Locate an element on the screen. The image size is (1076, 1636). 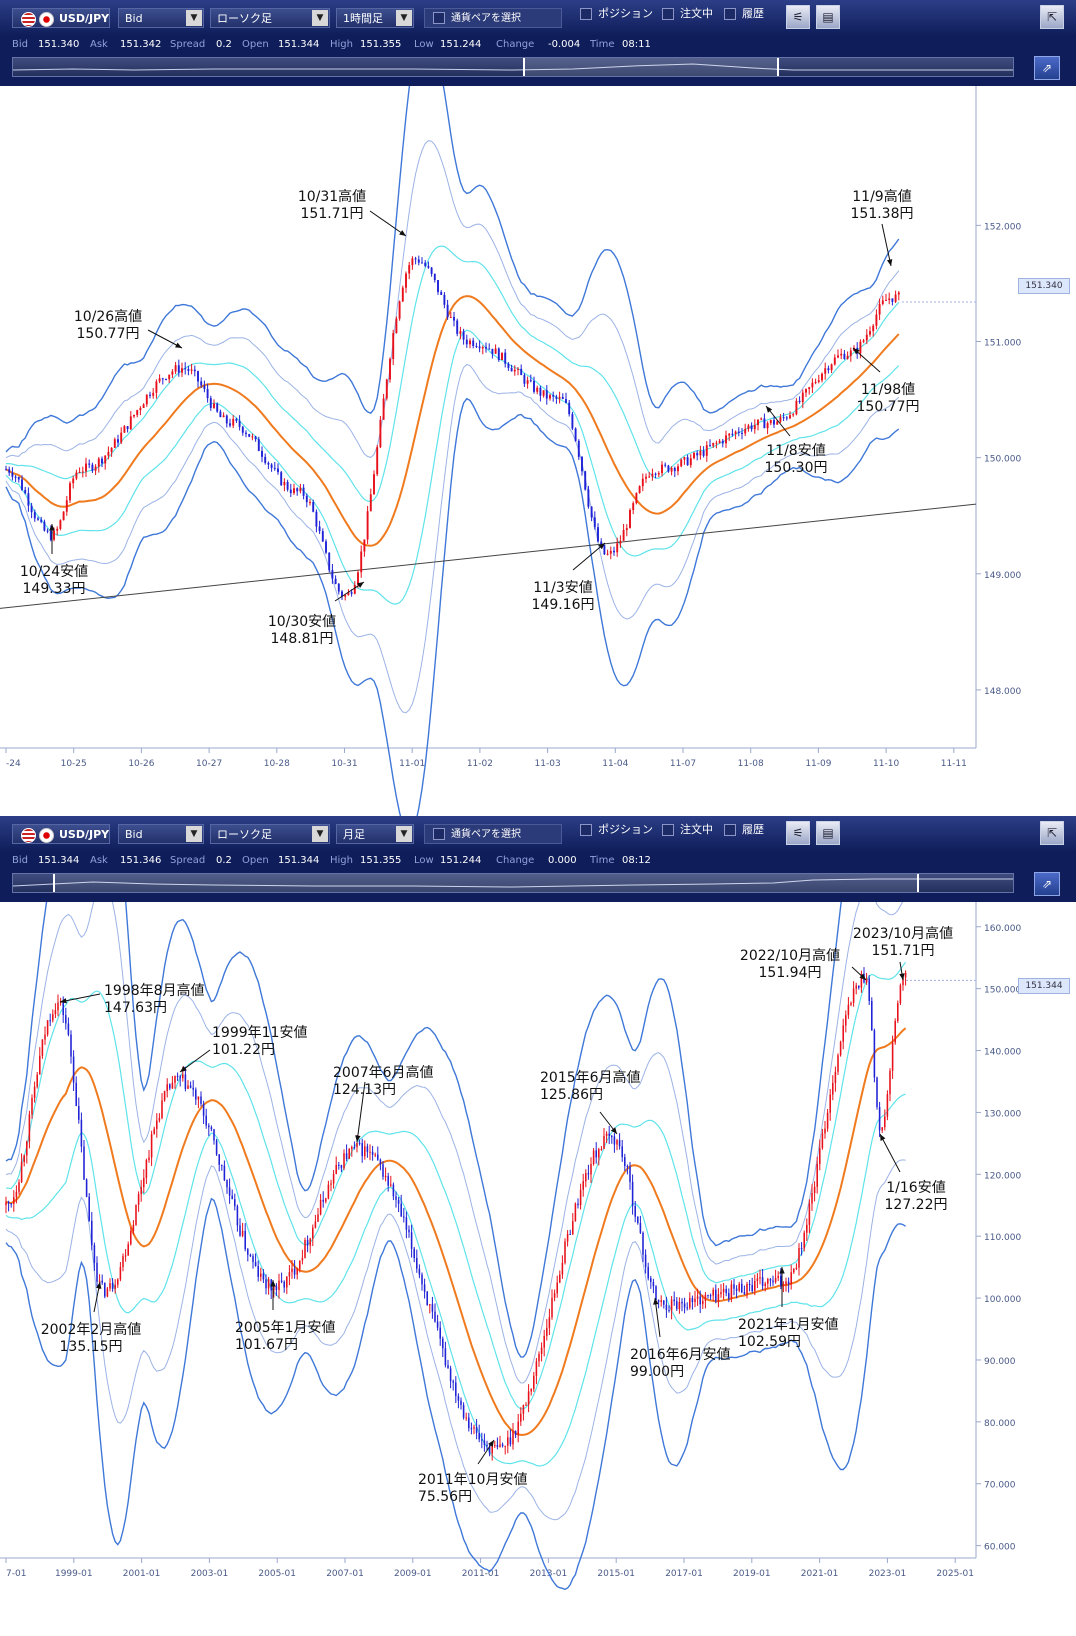
spread-label: Spread is located at coordinates (188, 44).